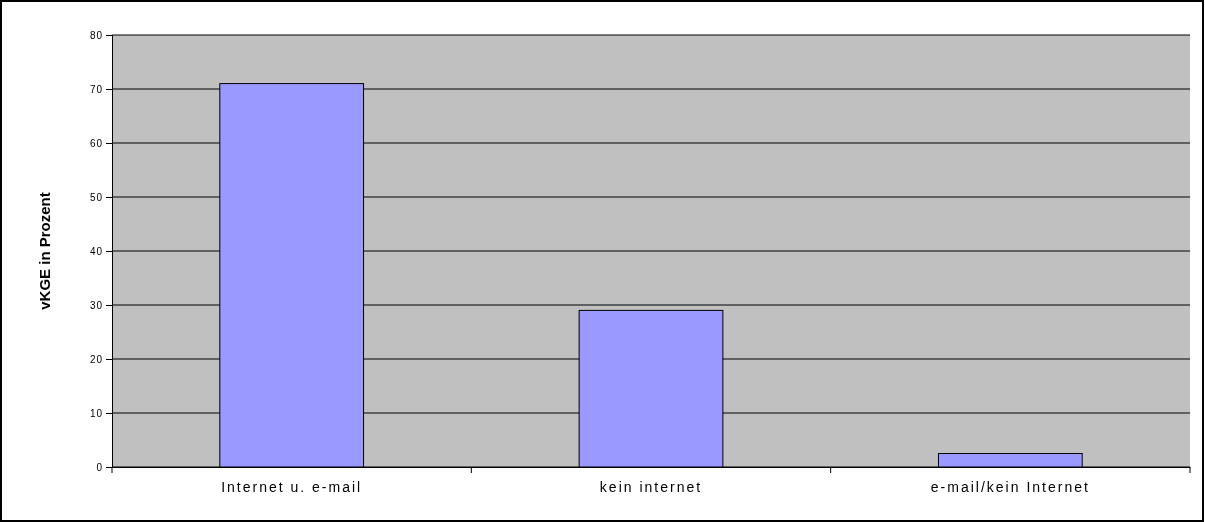  What do you see at coordinates (96, 251) in the screenshot?
I see `y-tick-label: 40` at bounding box center [96, 251].